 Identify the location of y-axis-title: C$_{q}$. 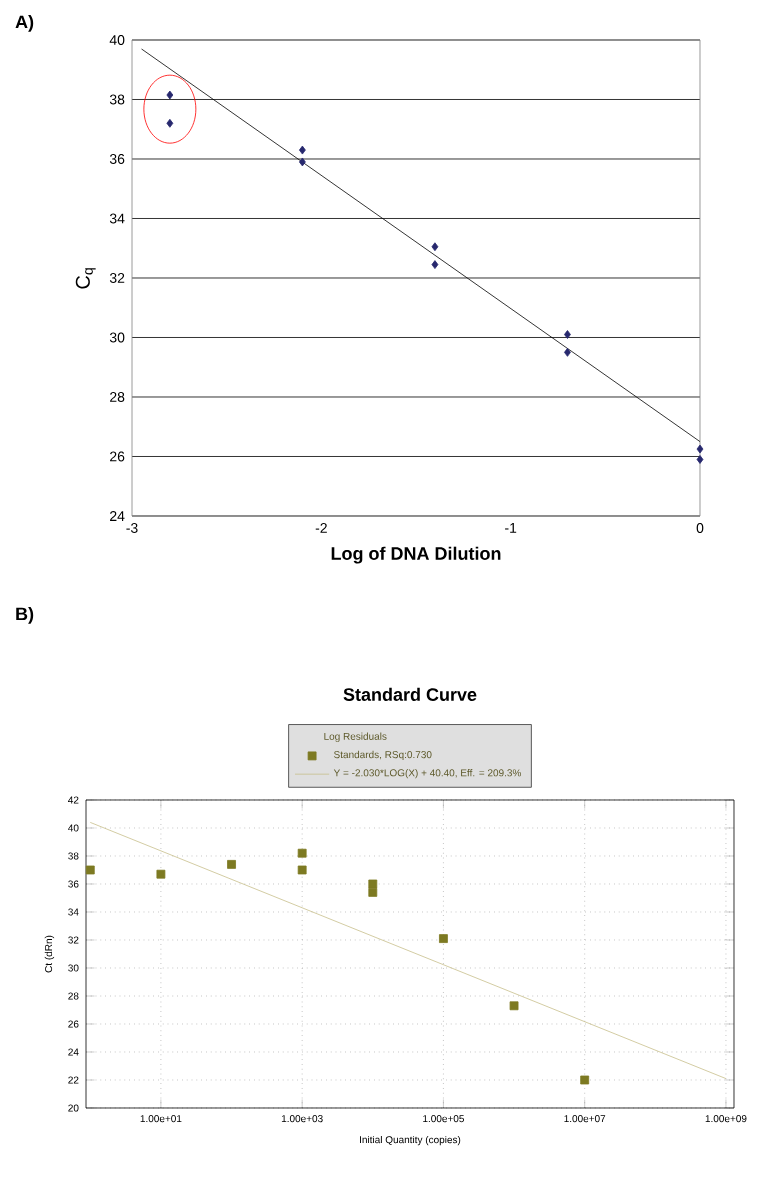
(85, 278).